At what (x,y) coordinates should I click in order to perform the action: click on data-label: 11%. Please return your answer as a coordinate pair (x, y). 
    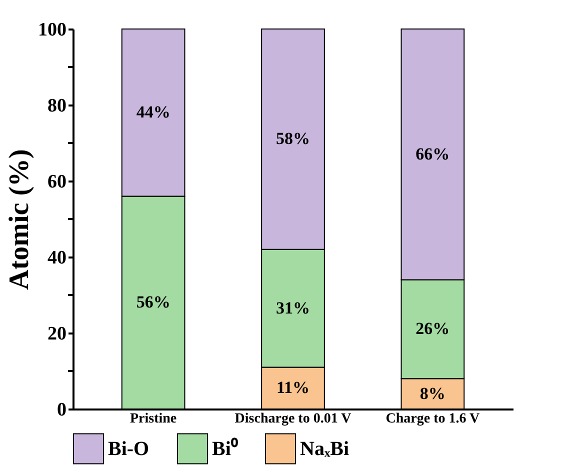
    Looking at the image, I should click on (293, 388).